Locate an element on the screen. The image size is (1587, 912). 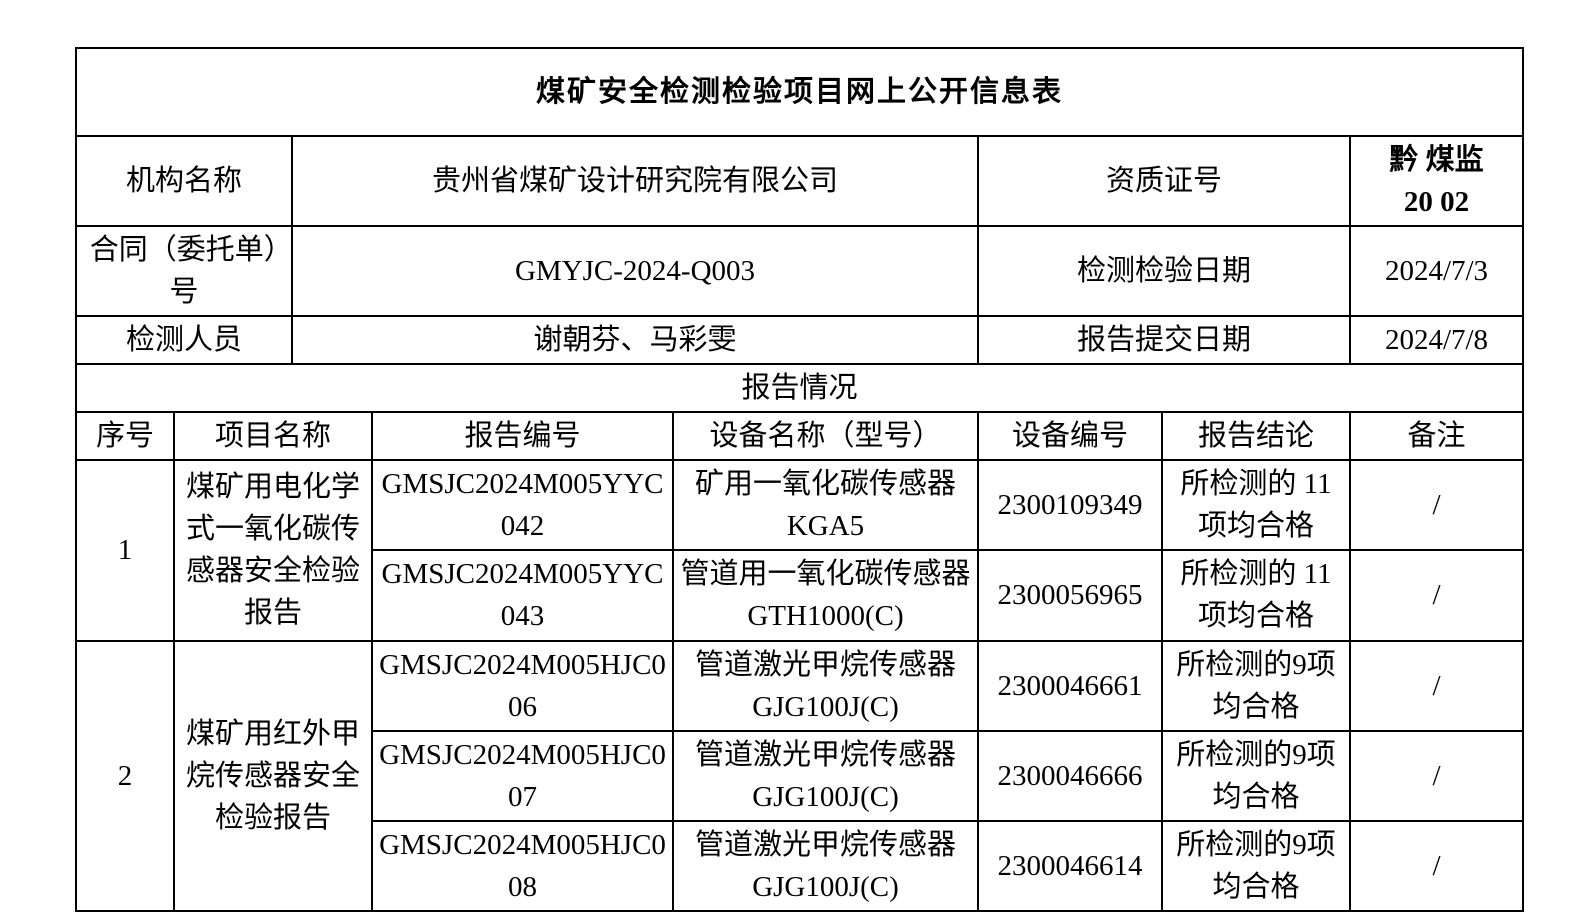
page-title: 煤矿安全检测检验项目网上公开信息表 is located at coordinates (799, 92).